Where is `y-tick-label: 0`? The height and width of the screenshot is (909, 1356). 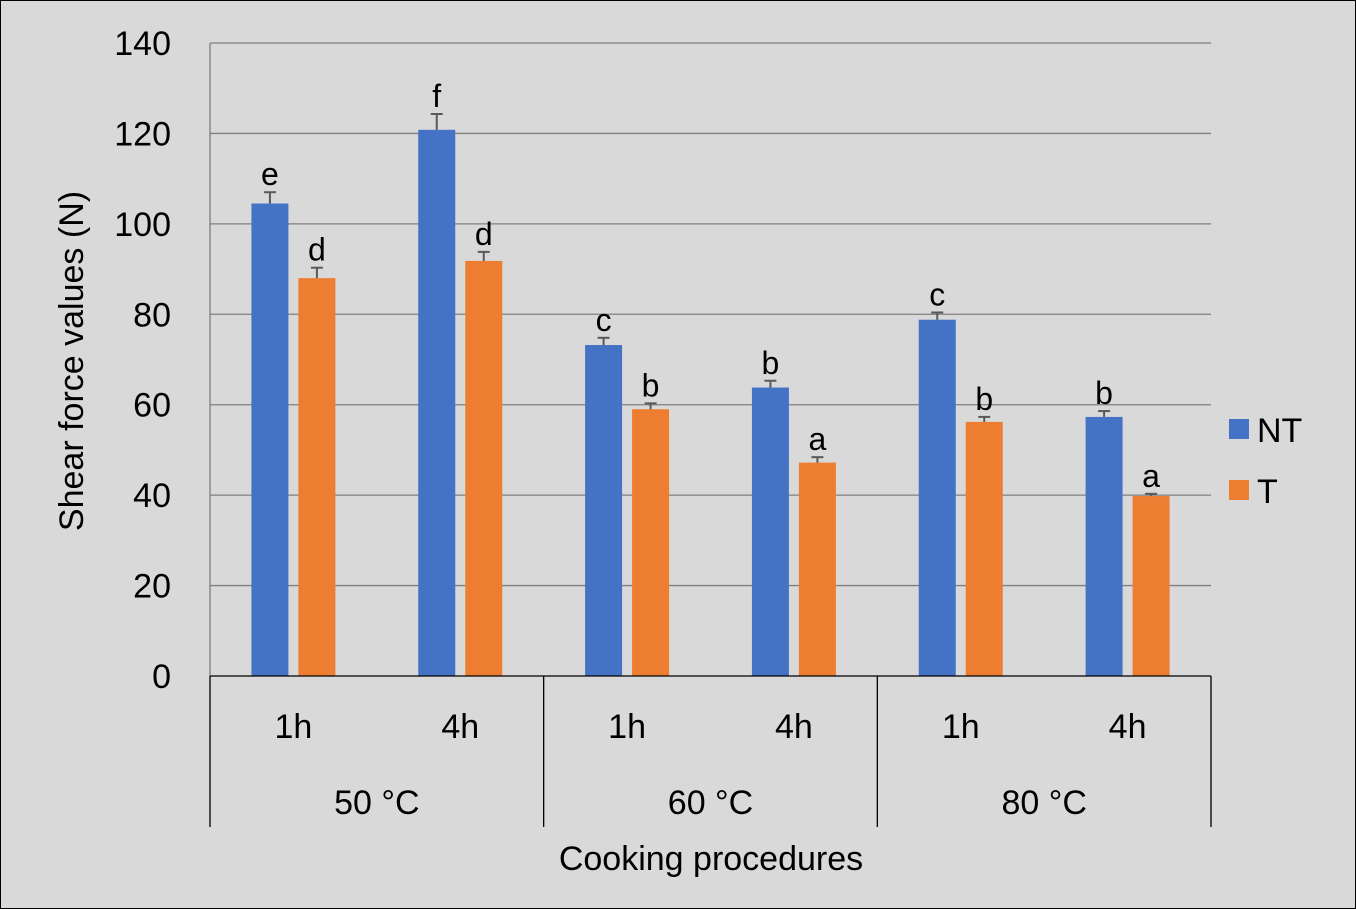 y-tick-label: 0 is located at coordinates (161, 677).